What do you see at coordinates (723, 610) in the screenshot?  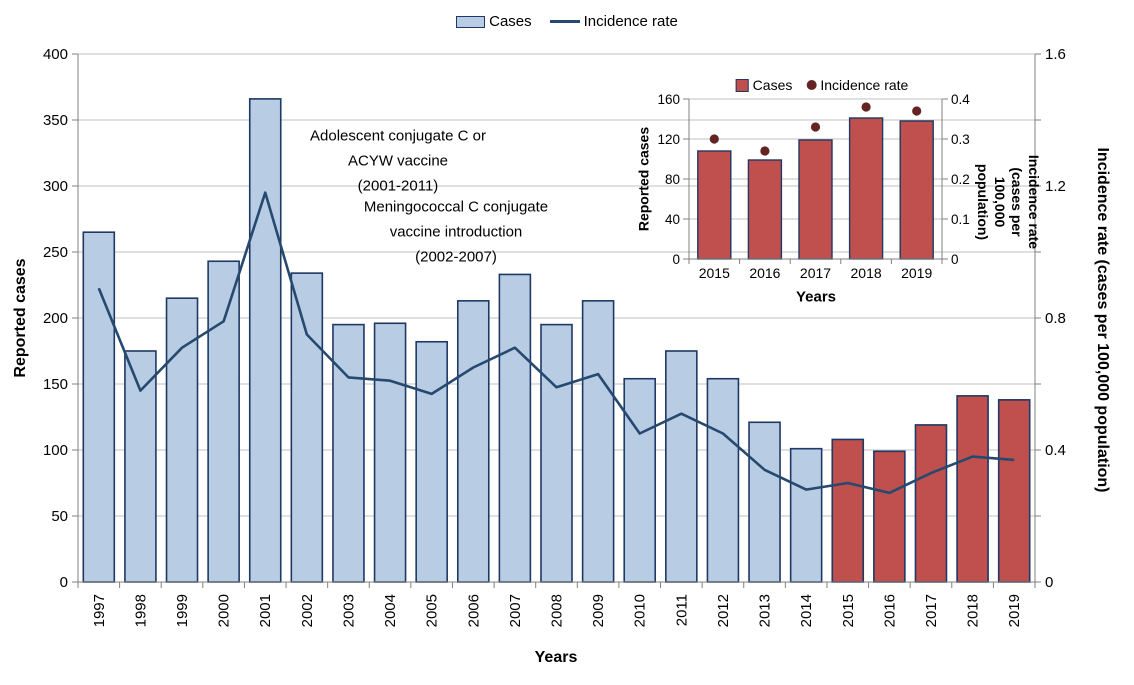 I see `svg-text: 2012` at bounding box center [723, 610].